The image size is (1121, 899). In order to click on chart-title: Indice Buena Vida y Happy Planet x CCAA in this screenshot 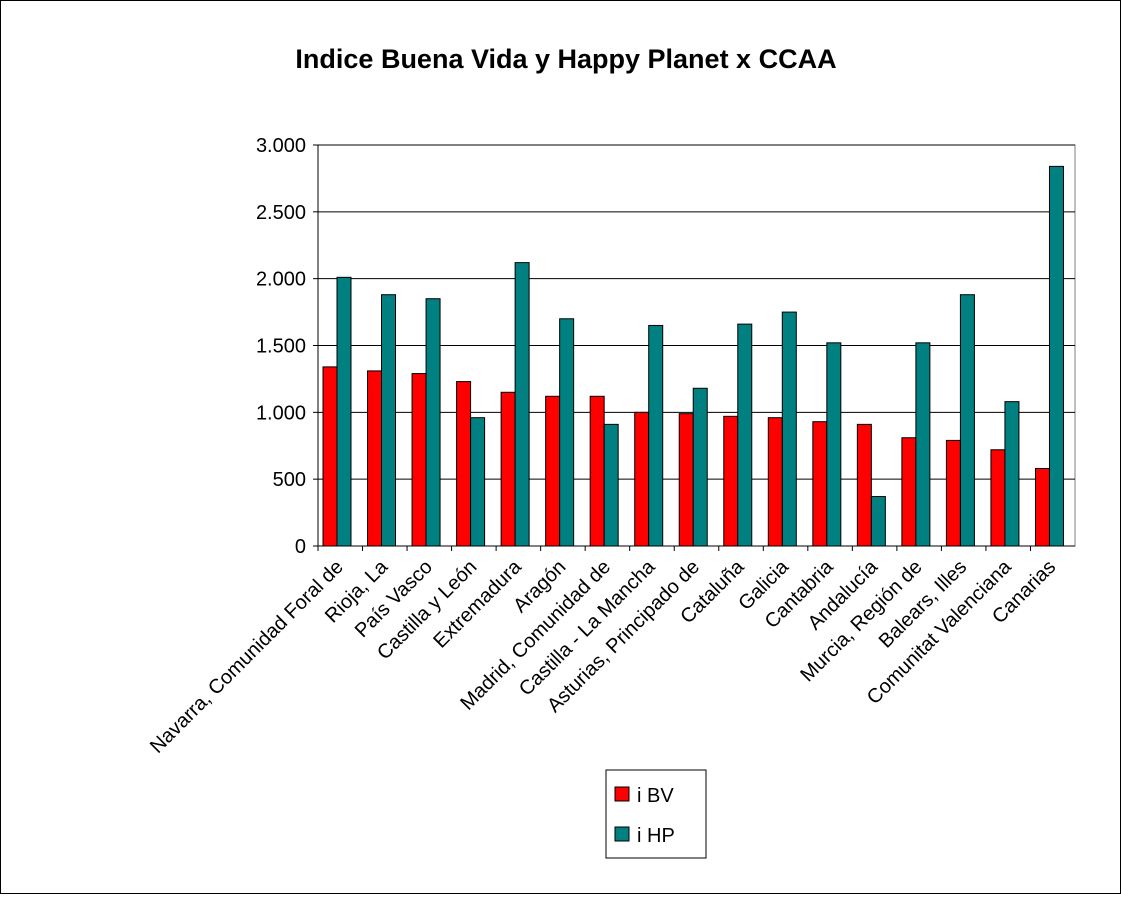, I will do `click(565, 59)`.